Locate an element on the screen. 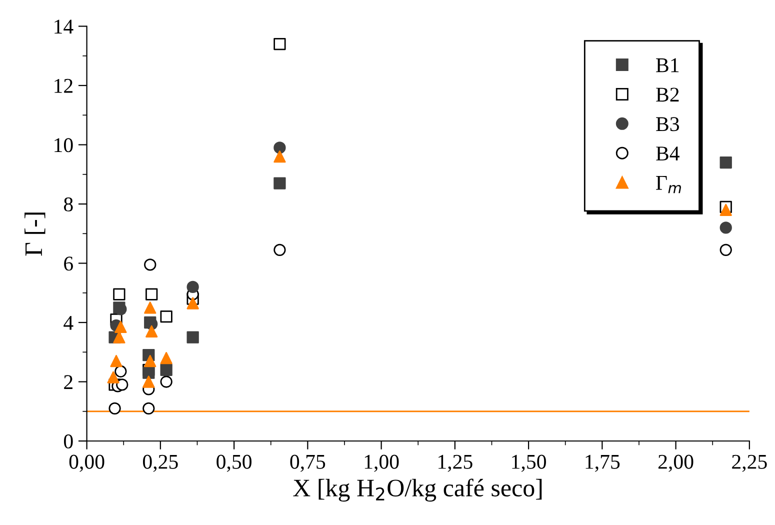 The image size is (775, 525). y-tick-label: 8 is located at coordinates (68, 204).